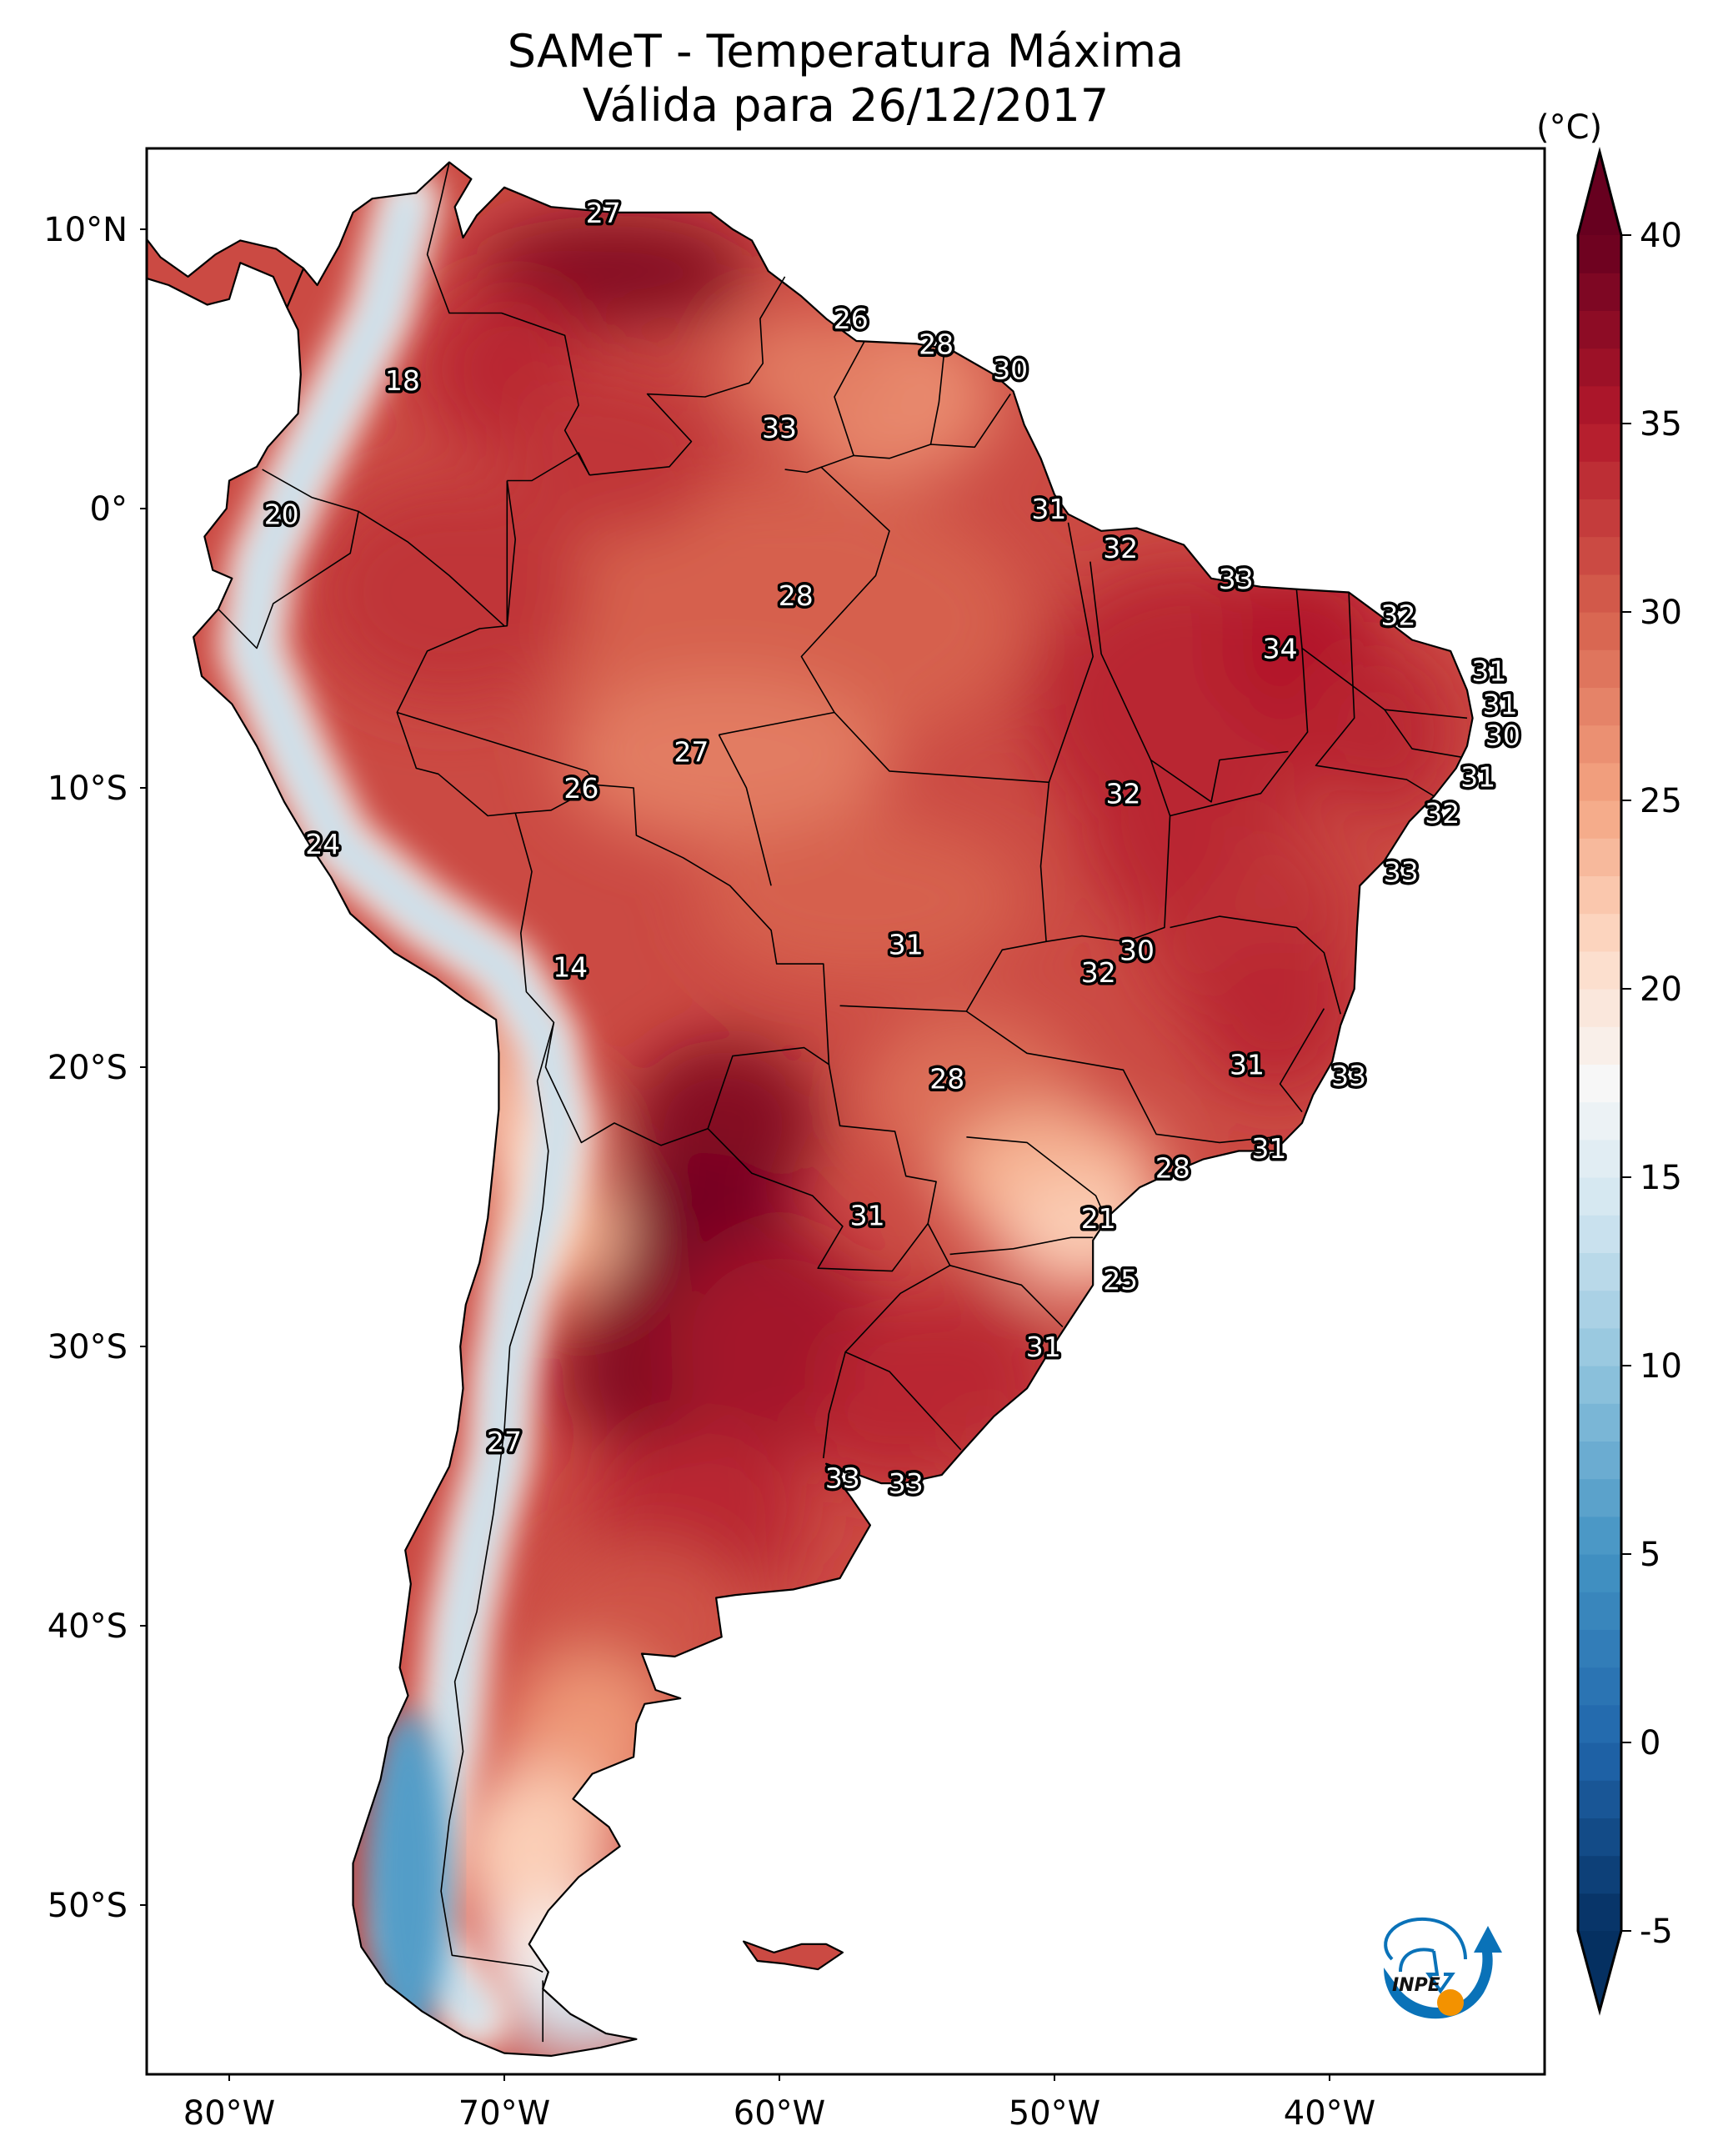  I want to click on colorbar-tick-label: 20, so click(1661, 990).